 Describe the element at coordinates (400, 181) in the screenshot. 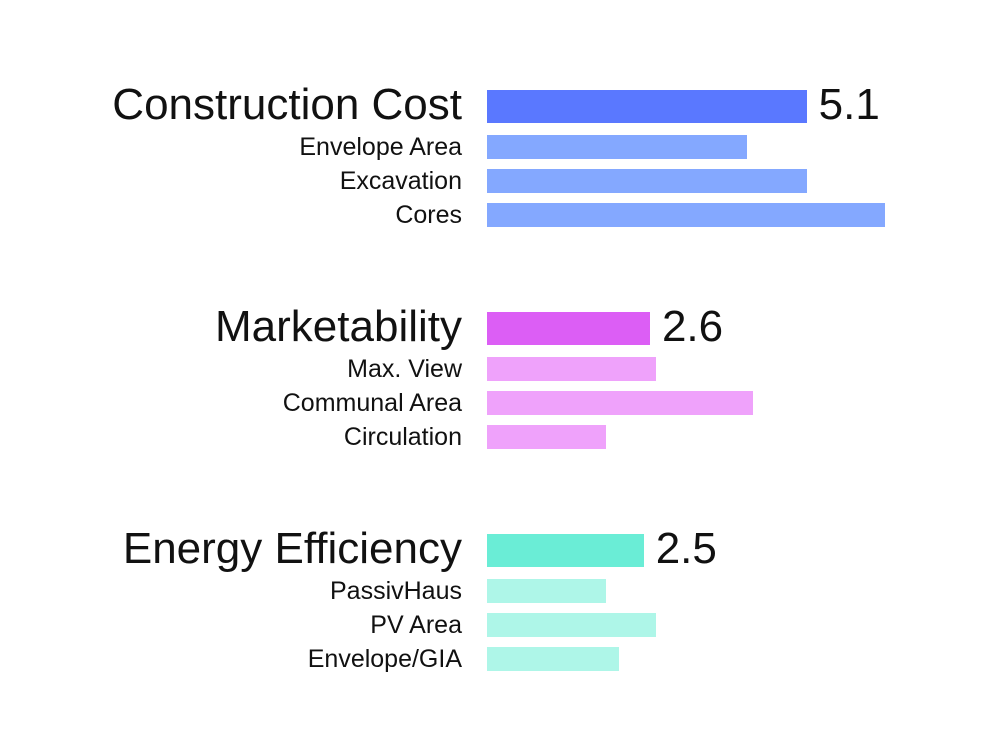

I see `sub-bar-label: Excavation` at that location.